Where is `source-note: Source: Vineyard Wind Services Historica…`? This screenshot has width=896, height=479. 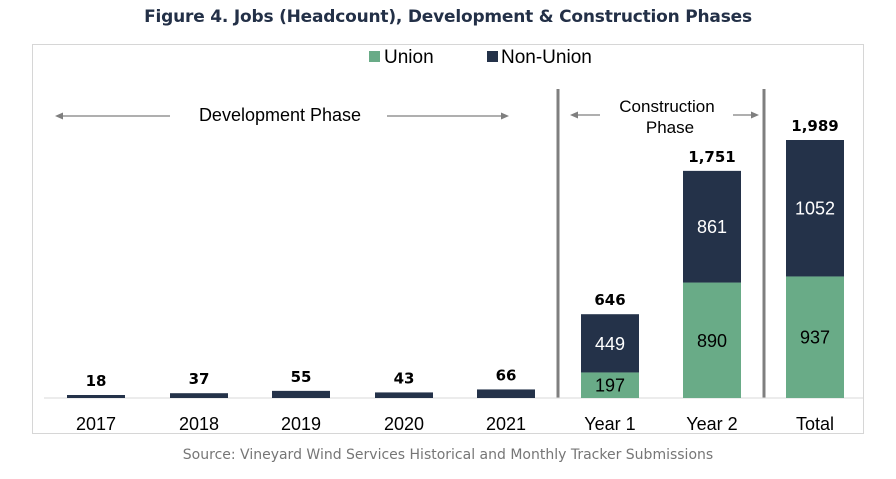
source-note: Source: Vineyard Wind Services Historica… is located at coordinates (448, 455).